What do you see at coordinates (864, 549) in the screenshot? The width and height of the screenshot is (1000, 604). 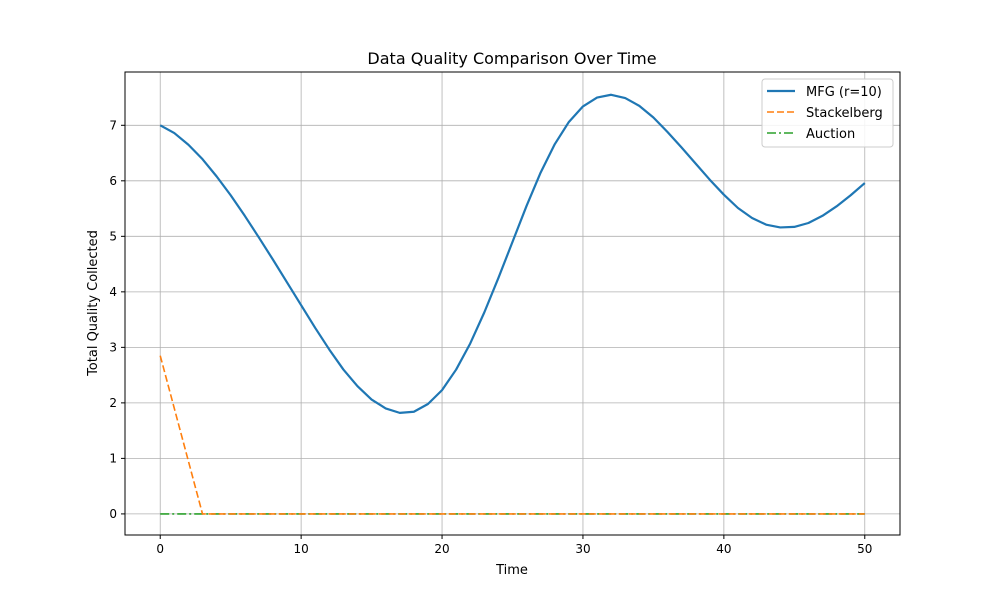 I see `x-tick-label: 50` at bounding box center [864, 549].